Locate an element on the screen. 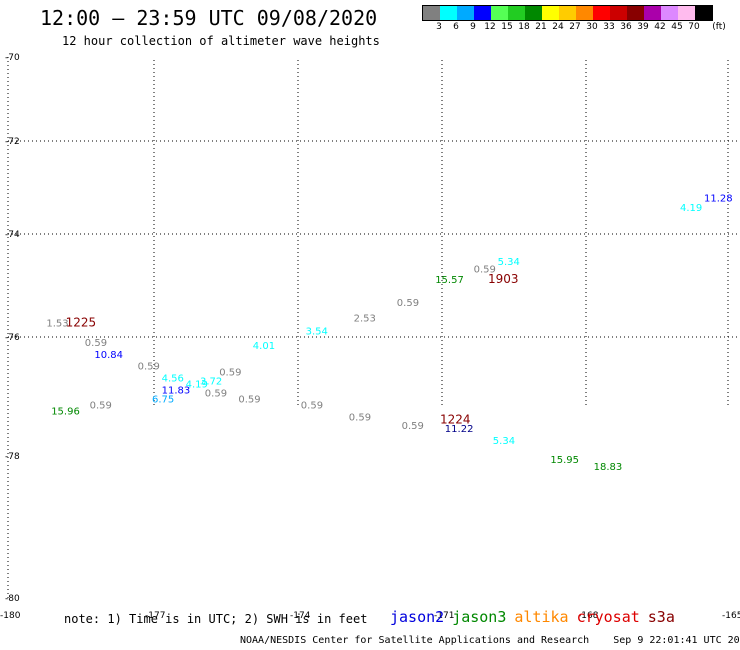 This screenshot has width=740, height=650. wave-height-label: 10.84 is located at coordinates (108, 355).